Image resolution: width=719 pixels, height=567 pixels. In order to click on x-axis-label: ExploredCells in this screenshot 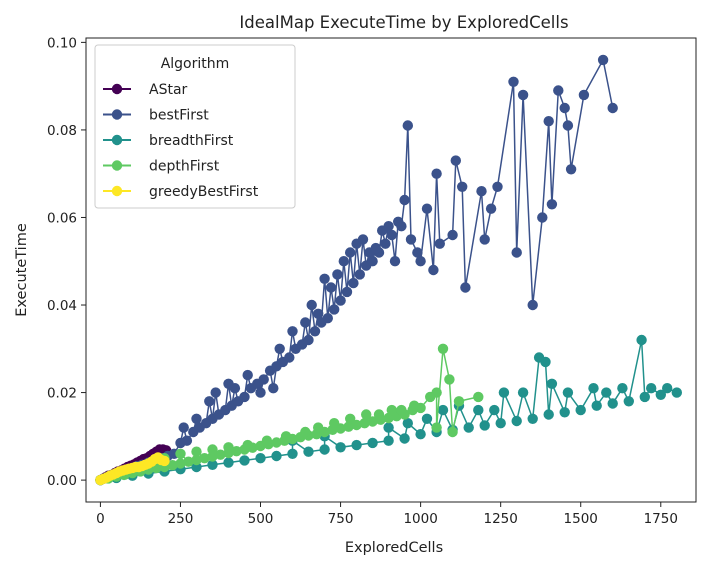, I will do `click(394, 548)`.